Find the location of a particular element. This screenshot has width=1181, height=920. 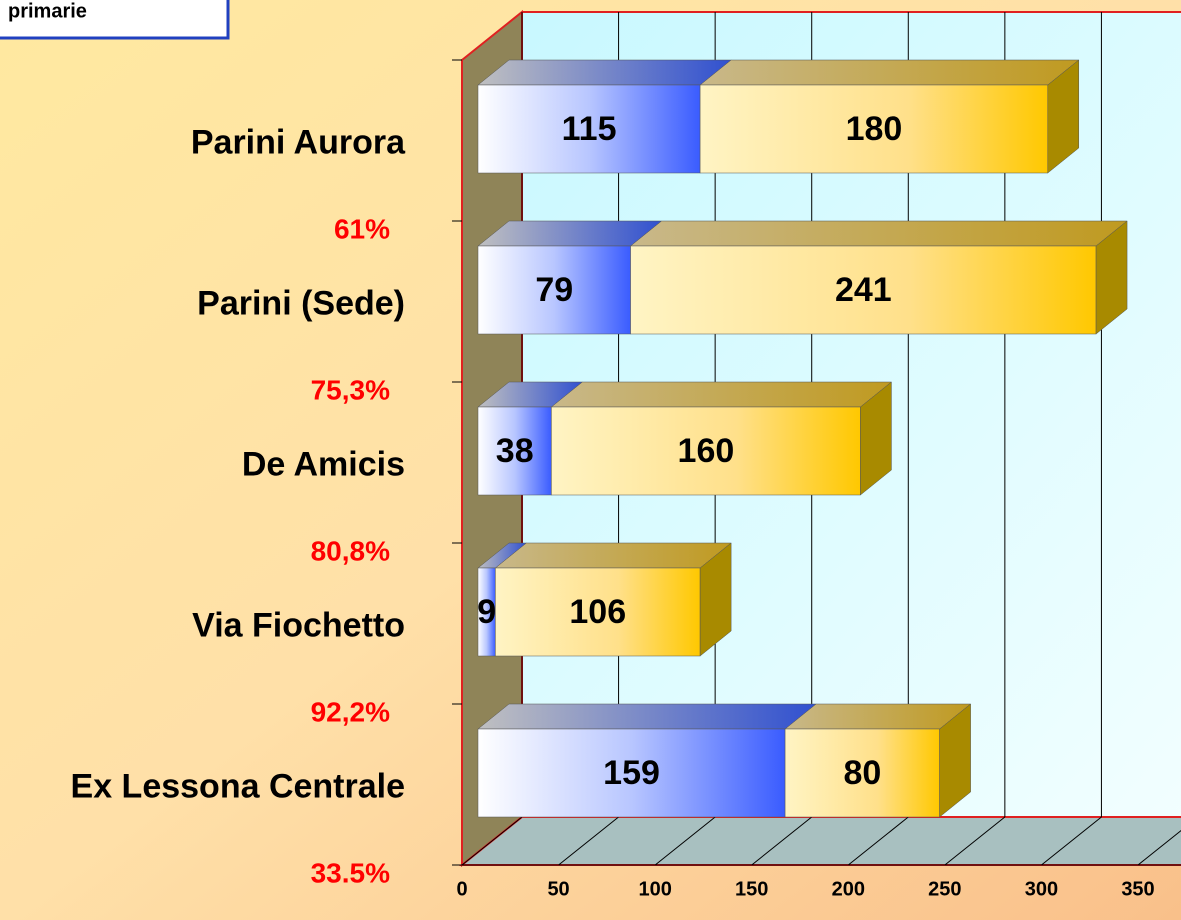

title-box is located at coordinates (115, 20).